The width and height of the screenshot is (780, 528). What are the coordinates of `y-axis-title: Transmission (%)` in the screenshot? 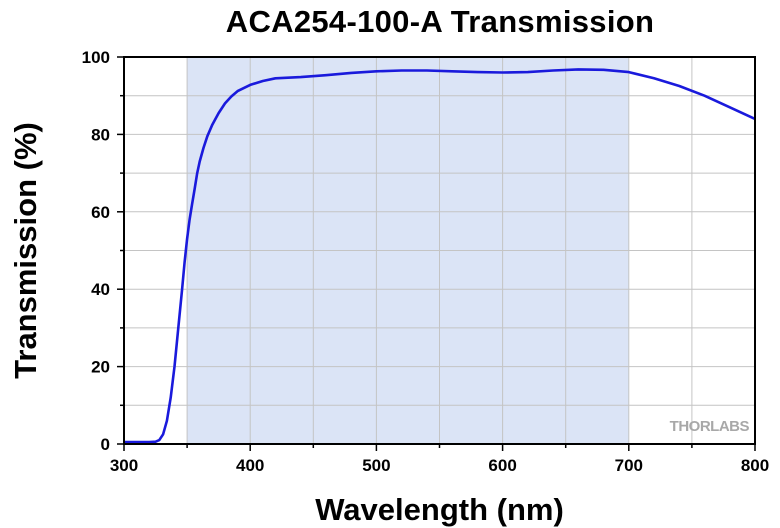 It's located at (25, 250).